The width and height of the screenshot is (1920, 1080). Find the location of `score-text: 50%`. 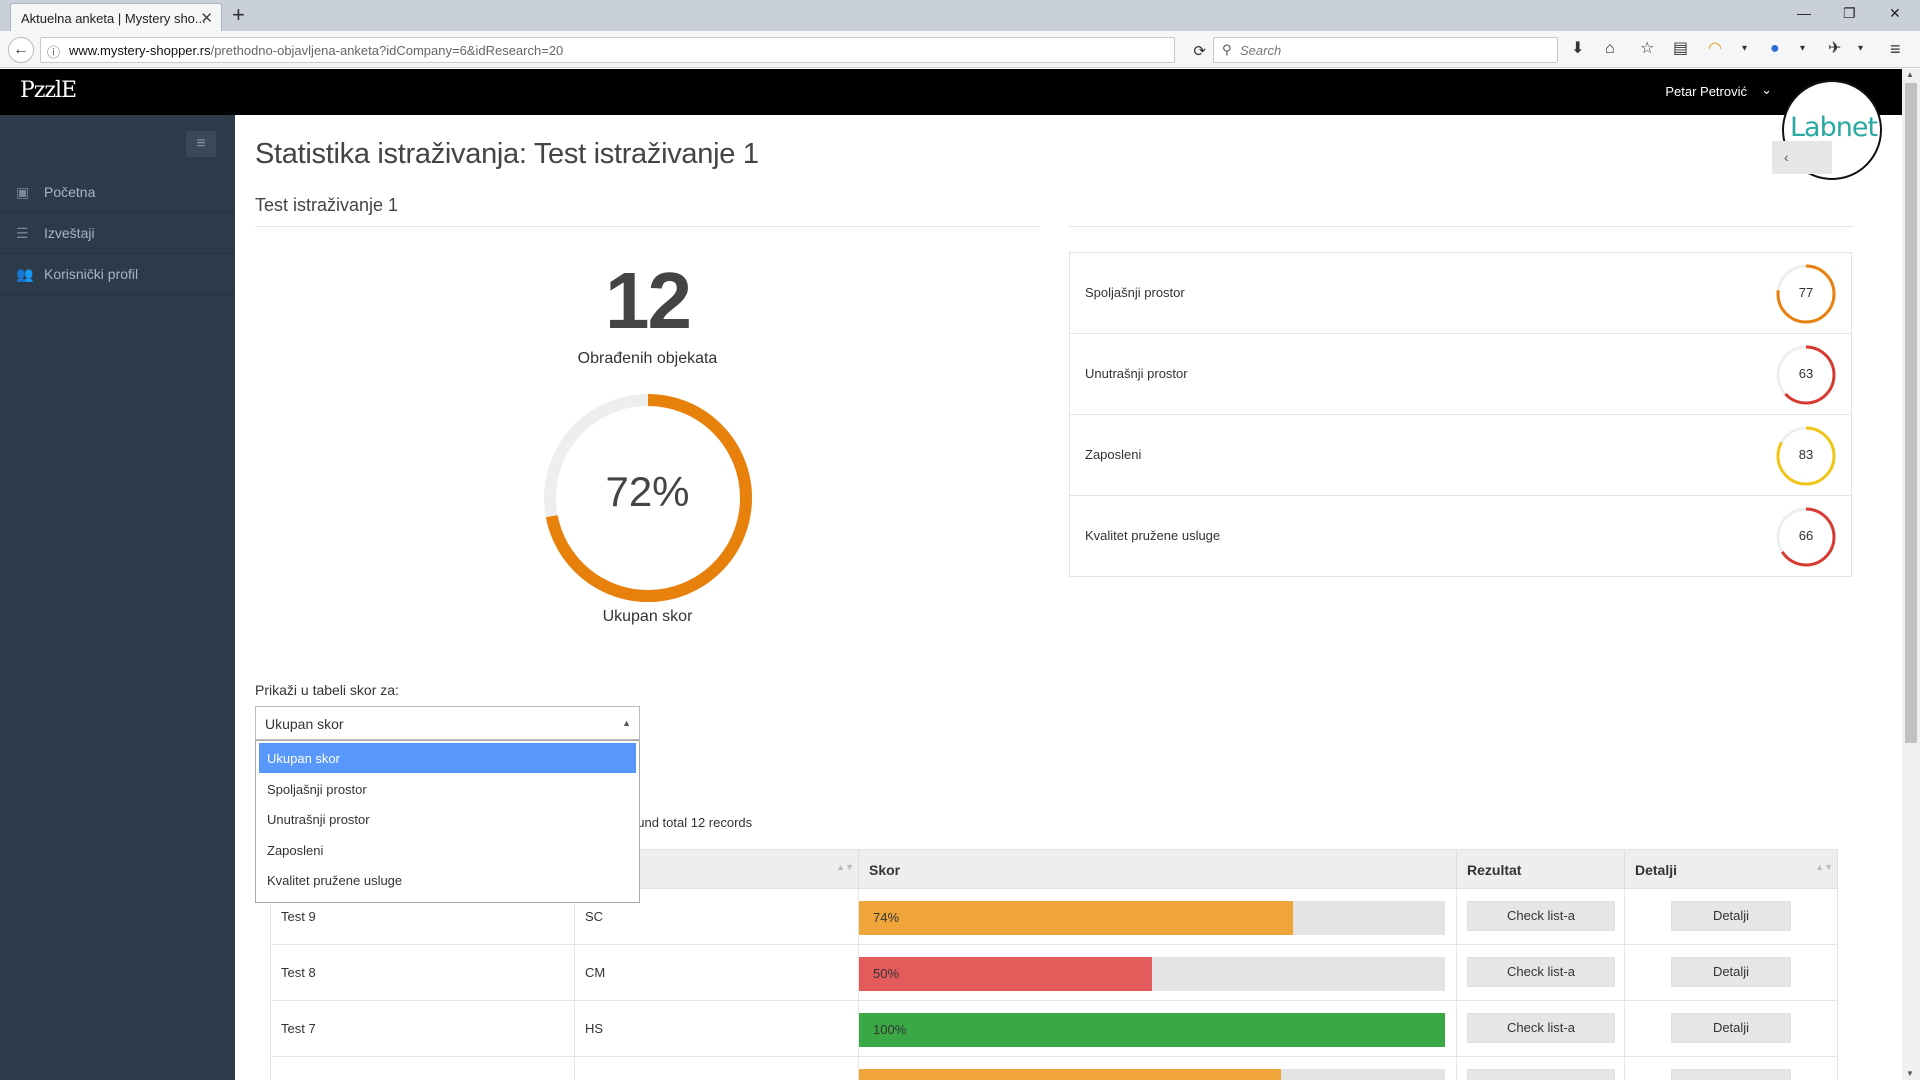

score-text: 50% is located at coordinates (886, 973).